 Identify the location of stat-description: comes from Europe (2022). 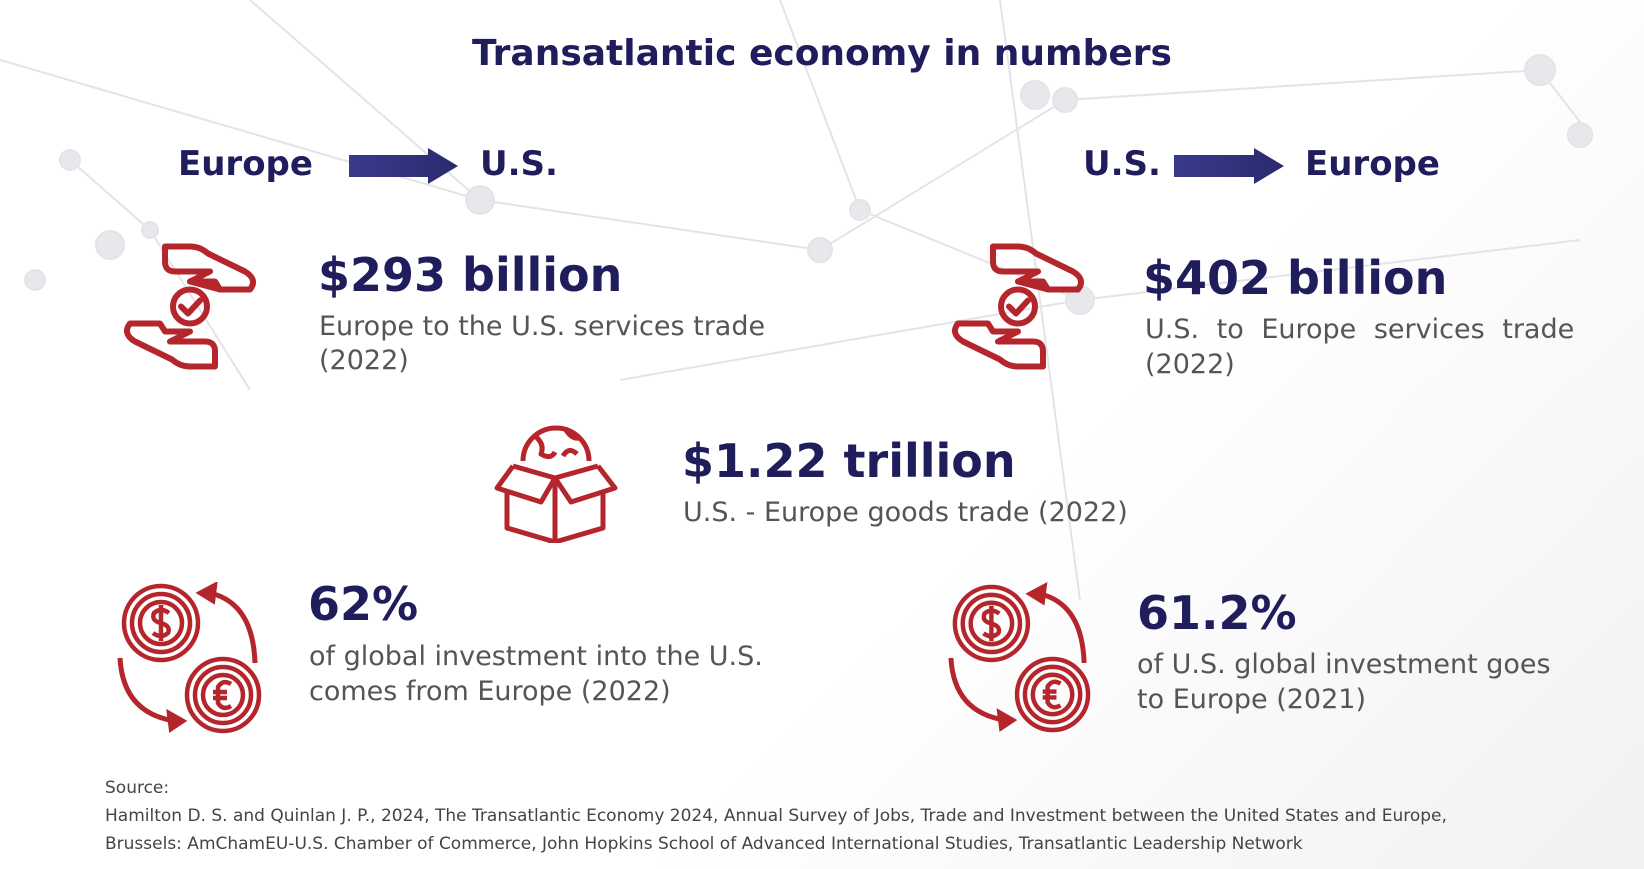
(490, 691).